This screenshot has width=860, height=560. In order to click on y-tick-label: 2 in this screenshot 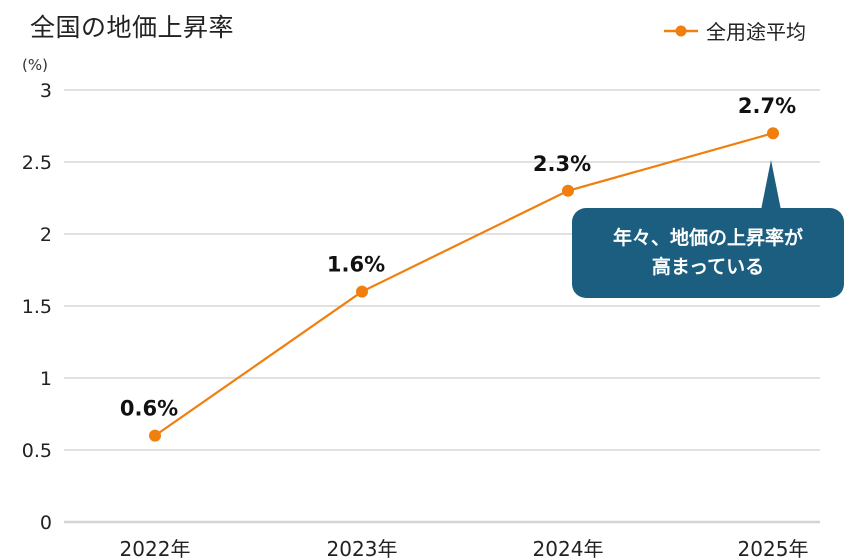, I will do `click(46, 235)`.